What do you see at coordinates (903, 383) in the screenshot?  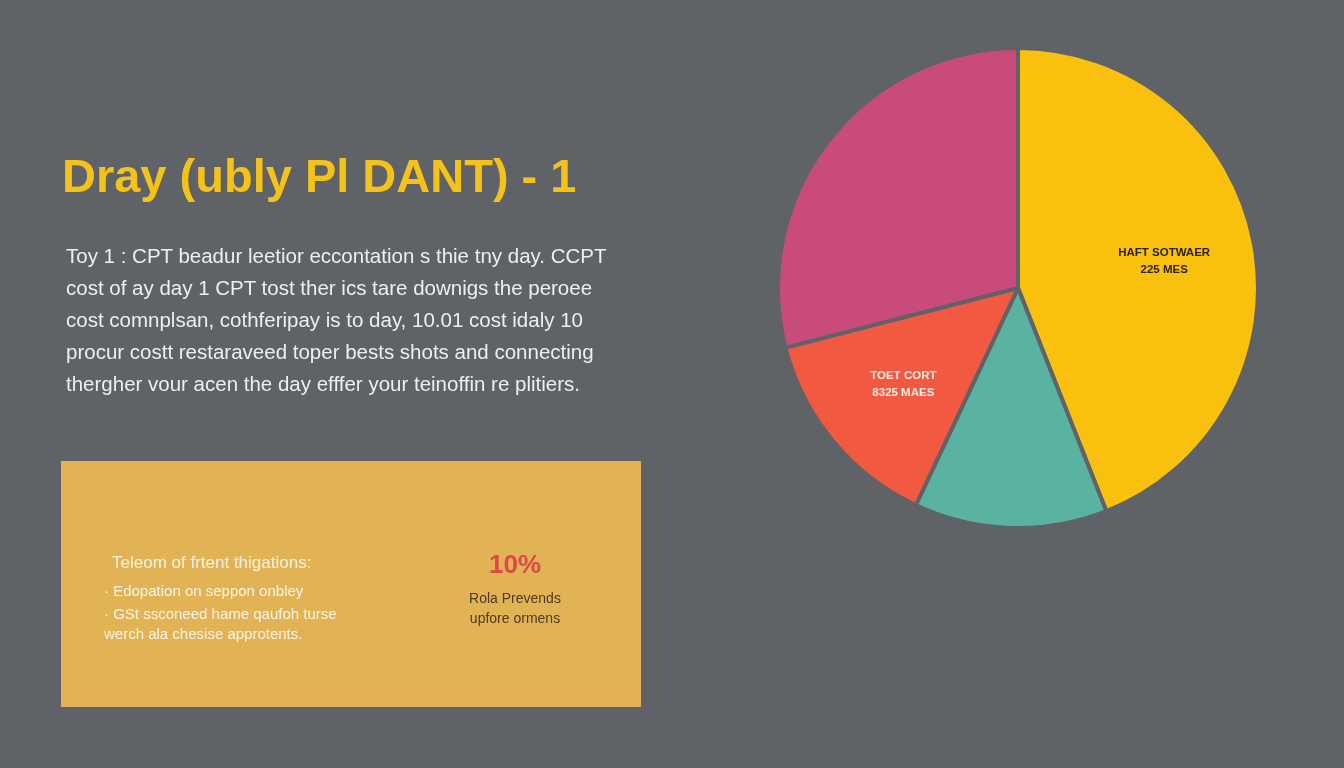 I see `slice-label: TOET CORT 8325 MAES` at bounding box center [903, 383].